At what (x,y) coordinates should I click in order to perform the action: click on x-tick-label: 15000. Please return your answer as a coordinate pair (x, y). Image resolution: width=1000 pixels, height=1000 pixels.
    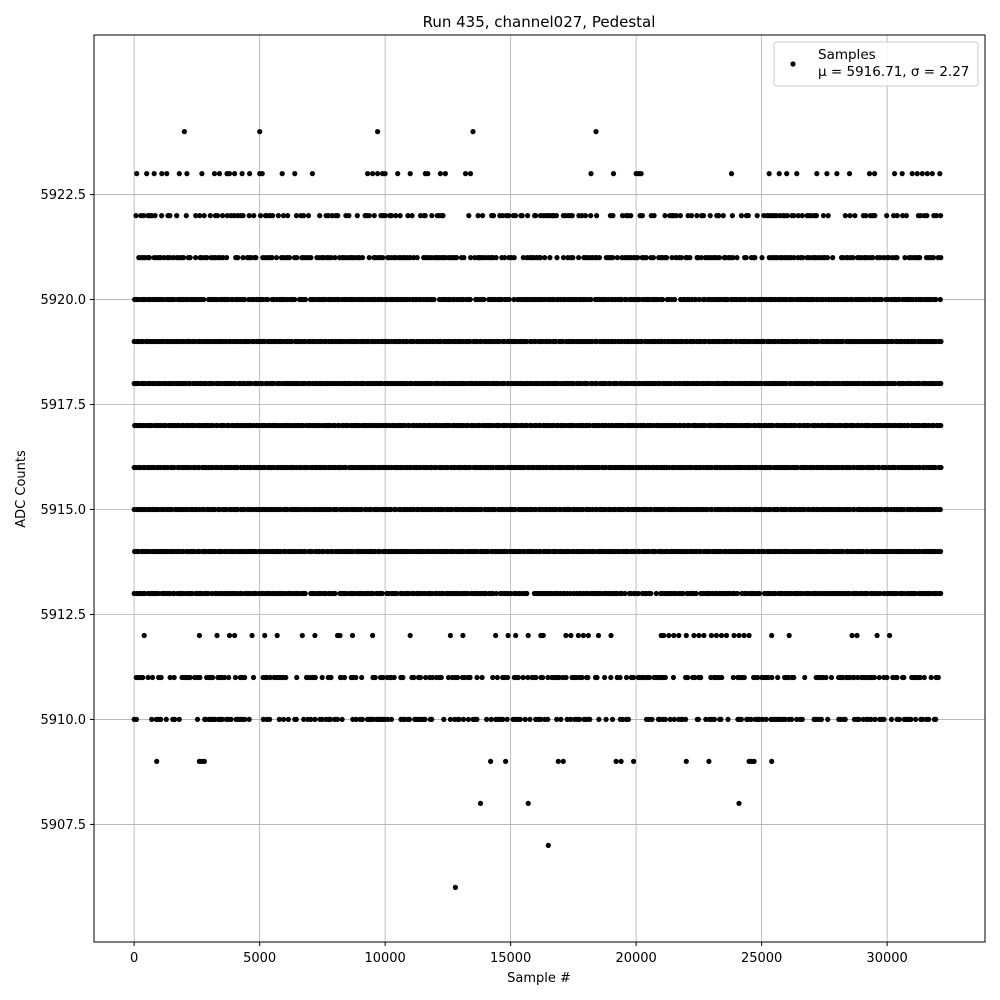
    Looking at the image, I should click on (510, 958).